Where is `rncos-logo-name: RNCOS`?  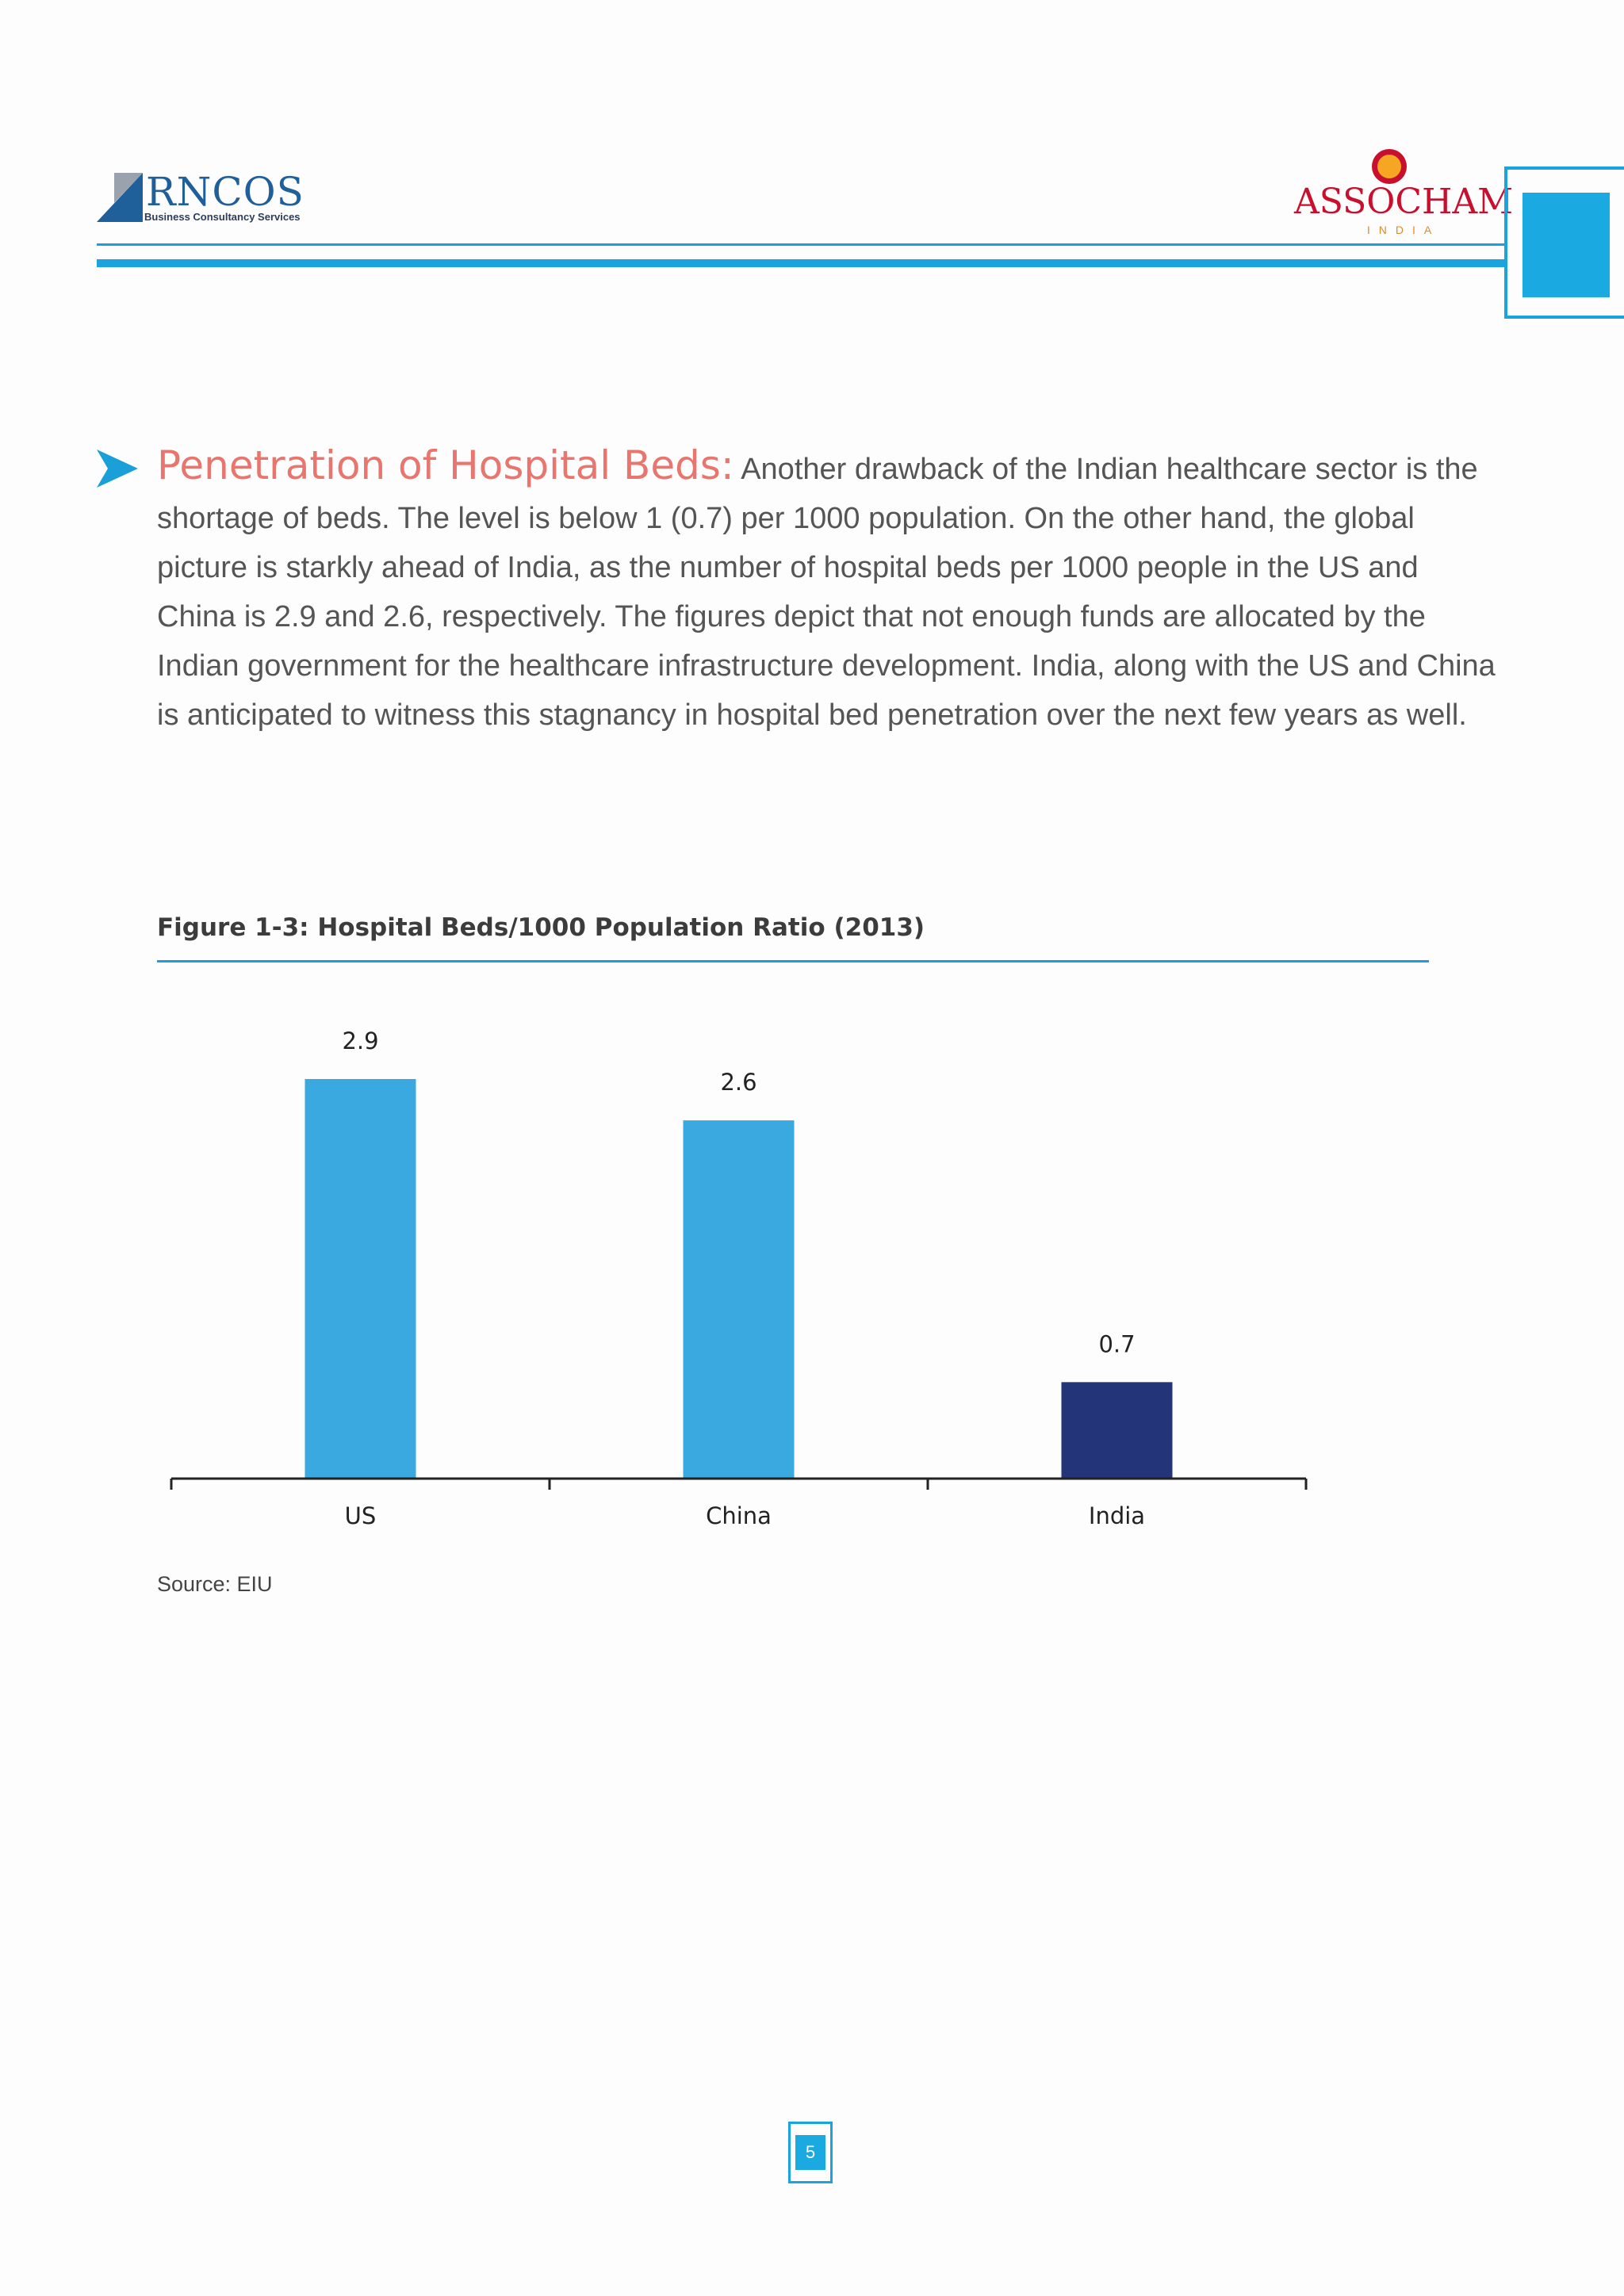
rncos-logo-name: RNCOS is located at coordinates (225, 192).